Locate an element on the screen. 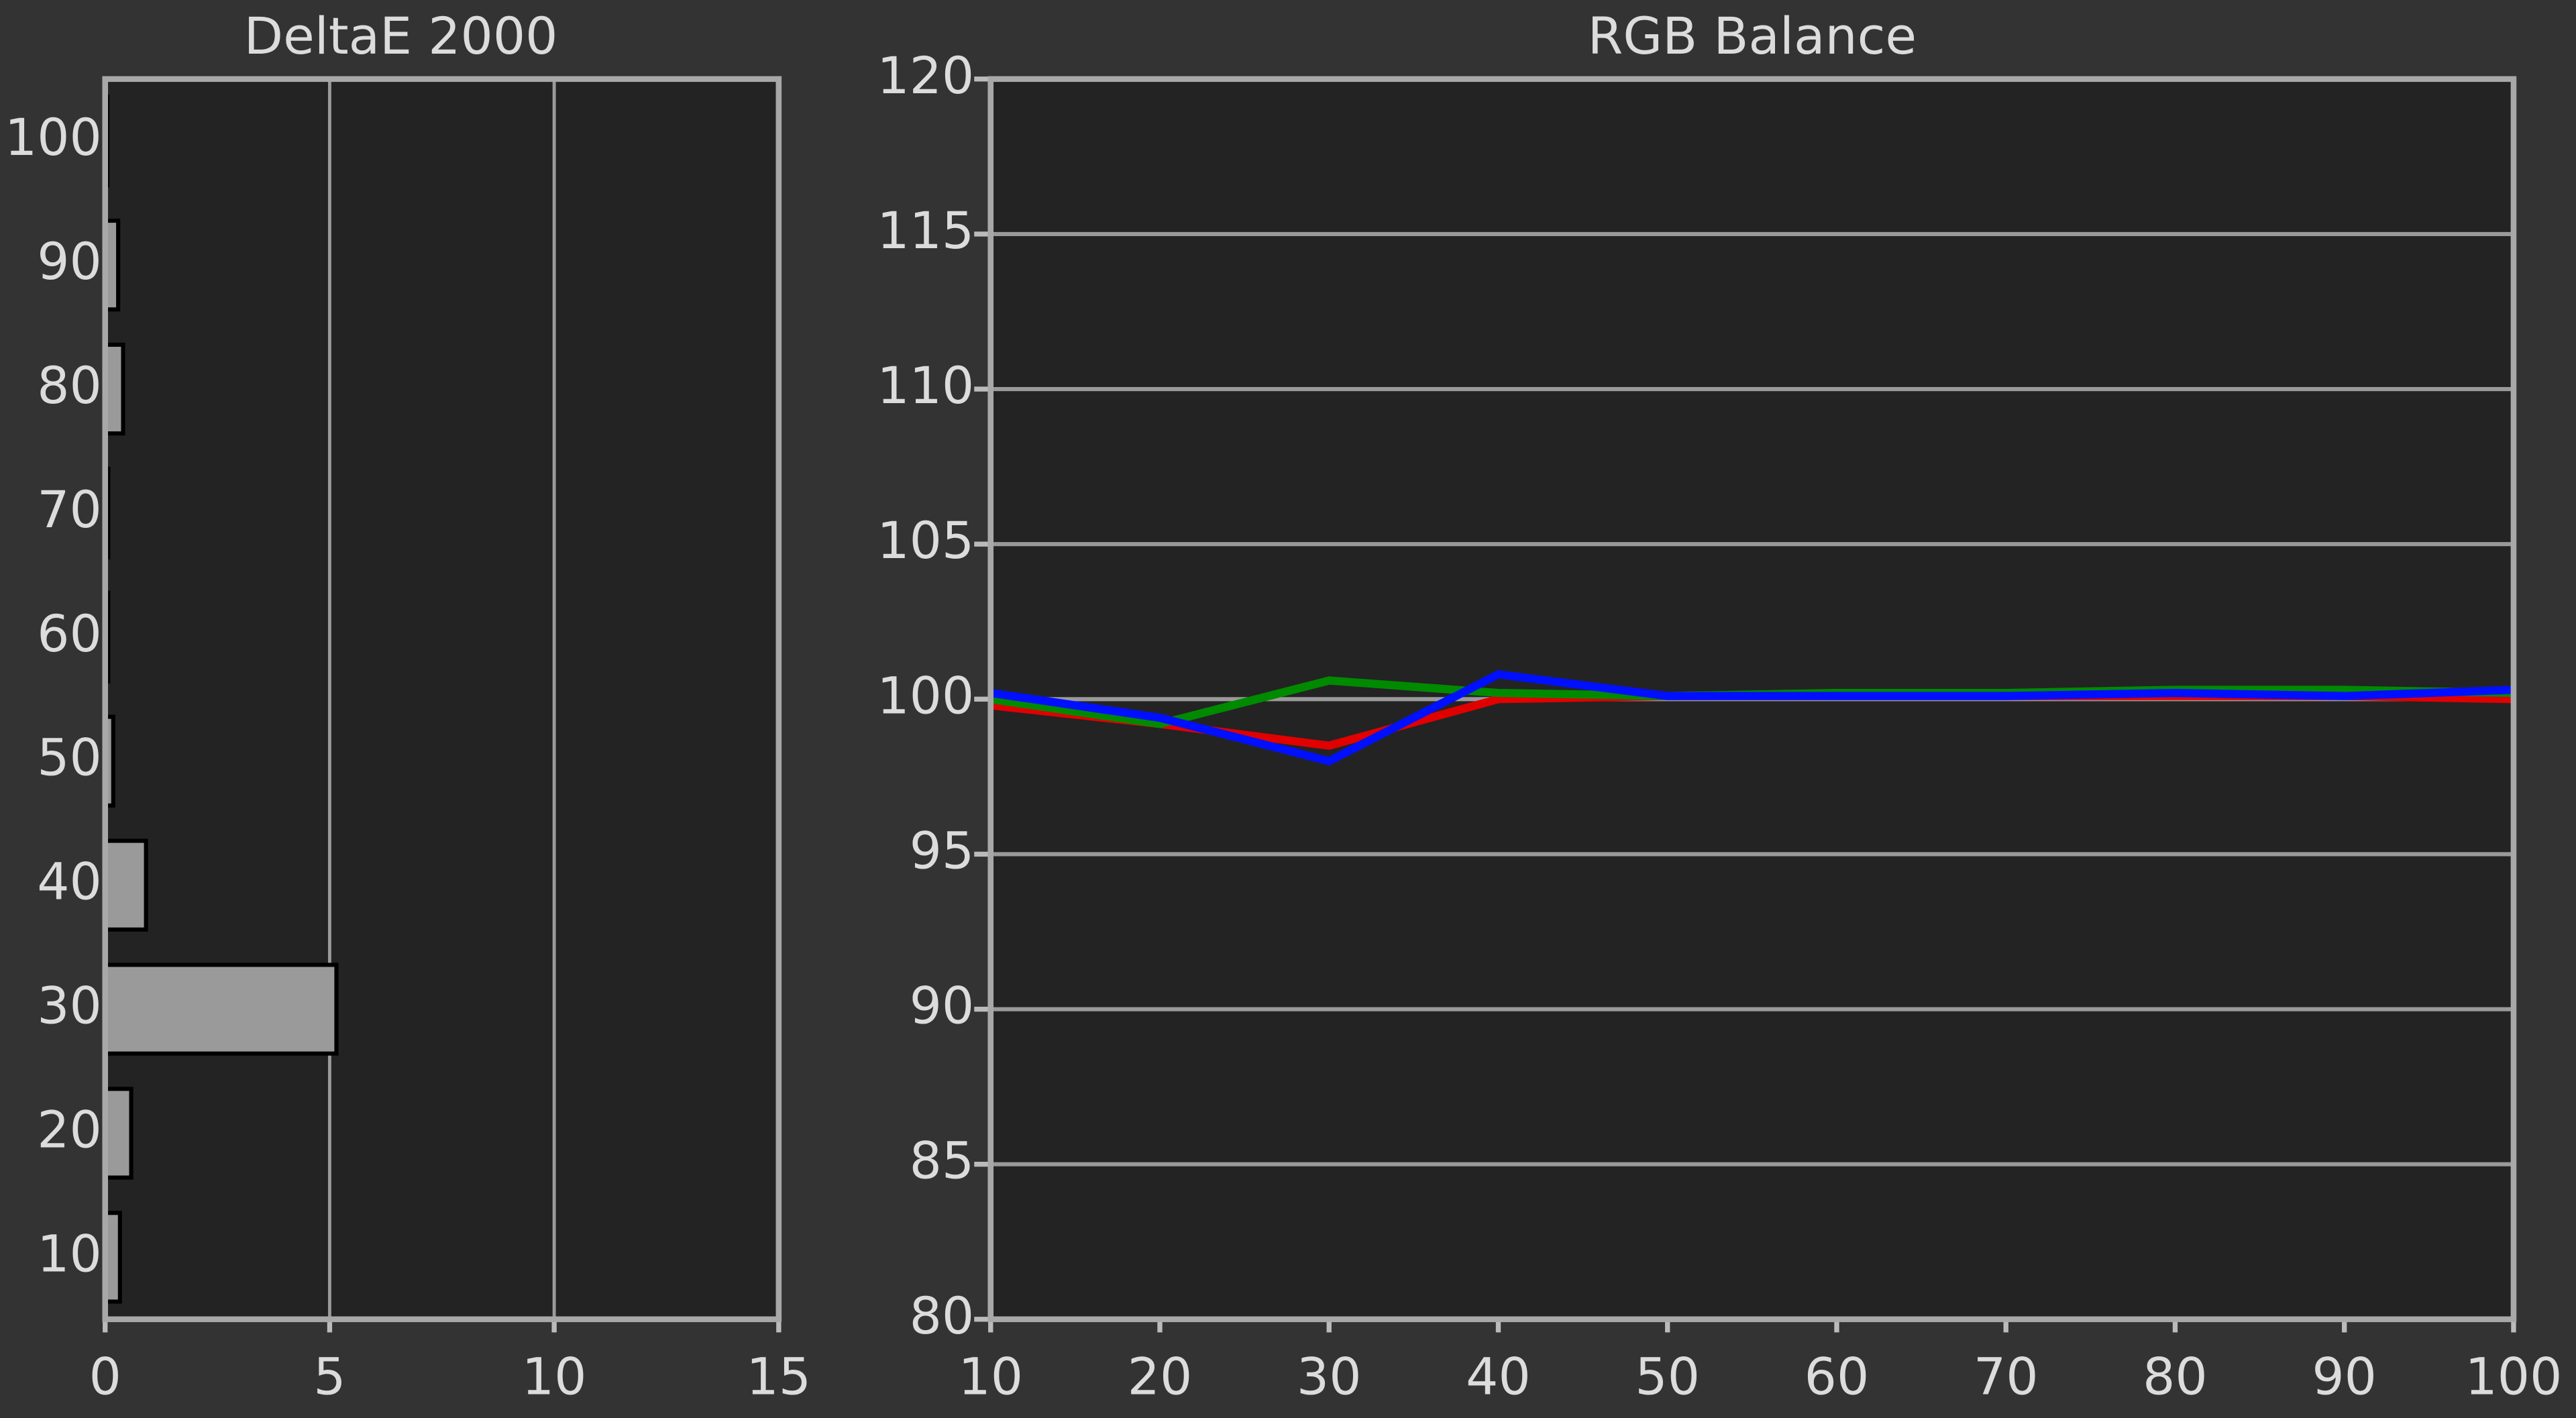  y-tick-label: 40 is located at coordinates (69, 882).